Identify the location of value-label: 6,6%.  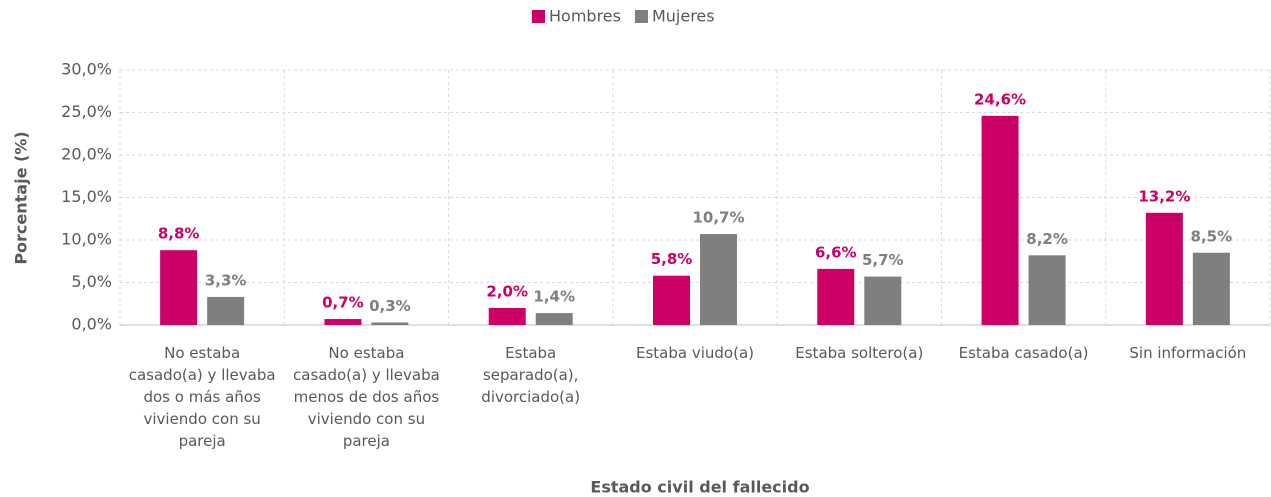
(836, 252).